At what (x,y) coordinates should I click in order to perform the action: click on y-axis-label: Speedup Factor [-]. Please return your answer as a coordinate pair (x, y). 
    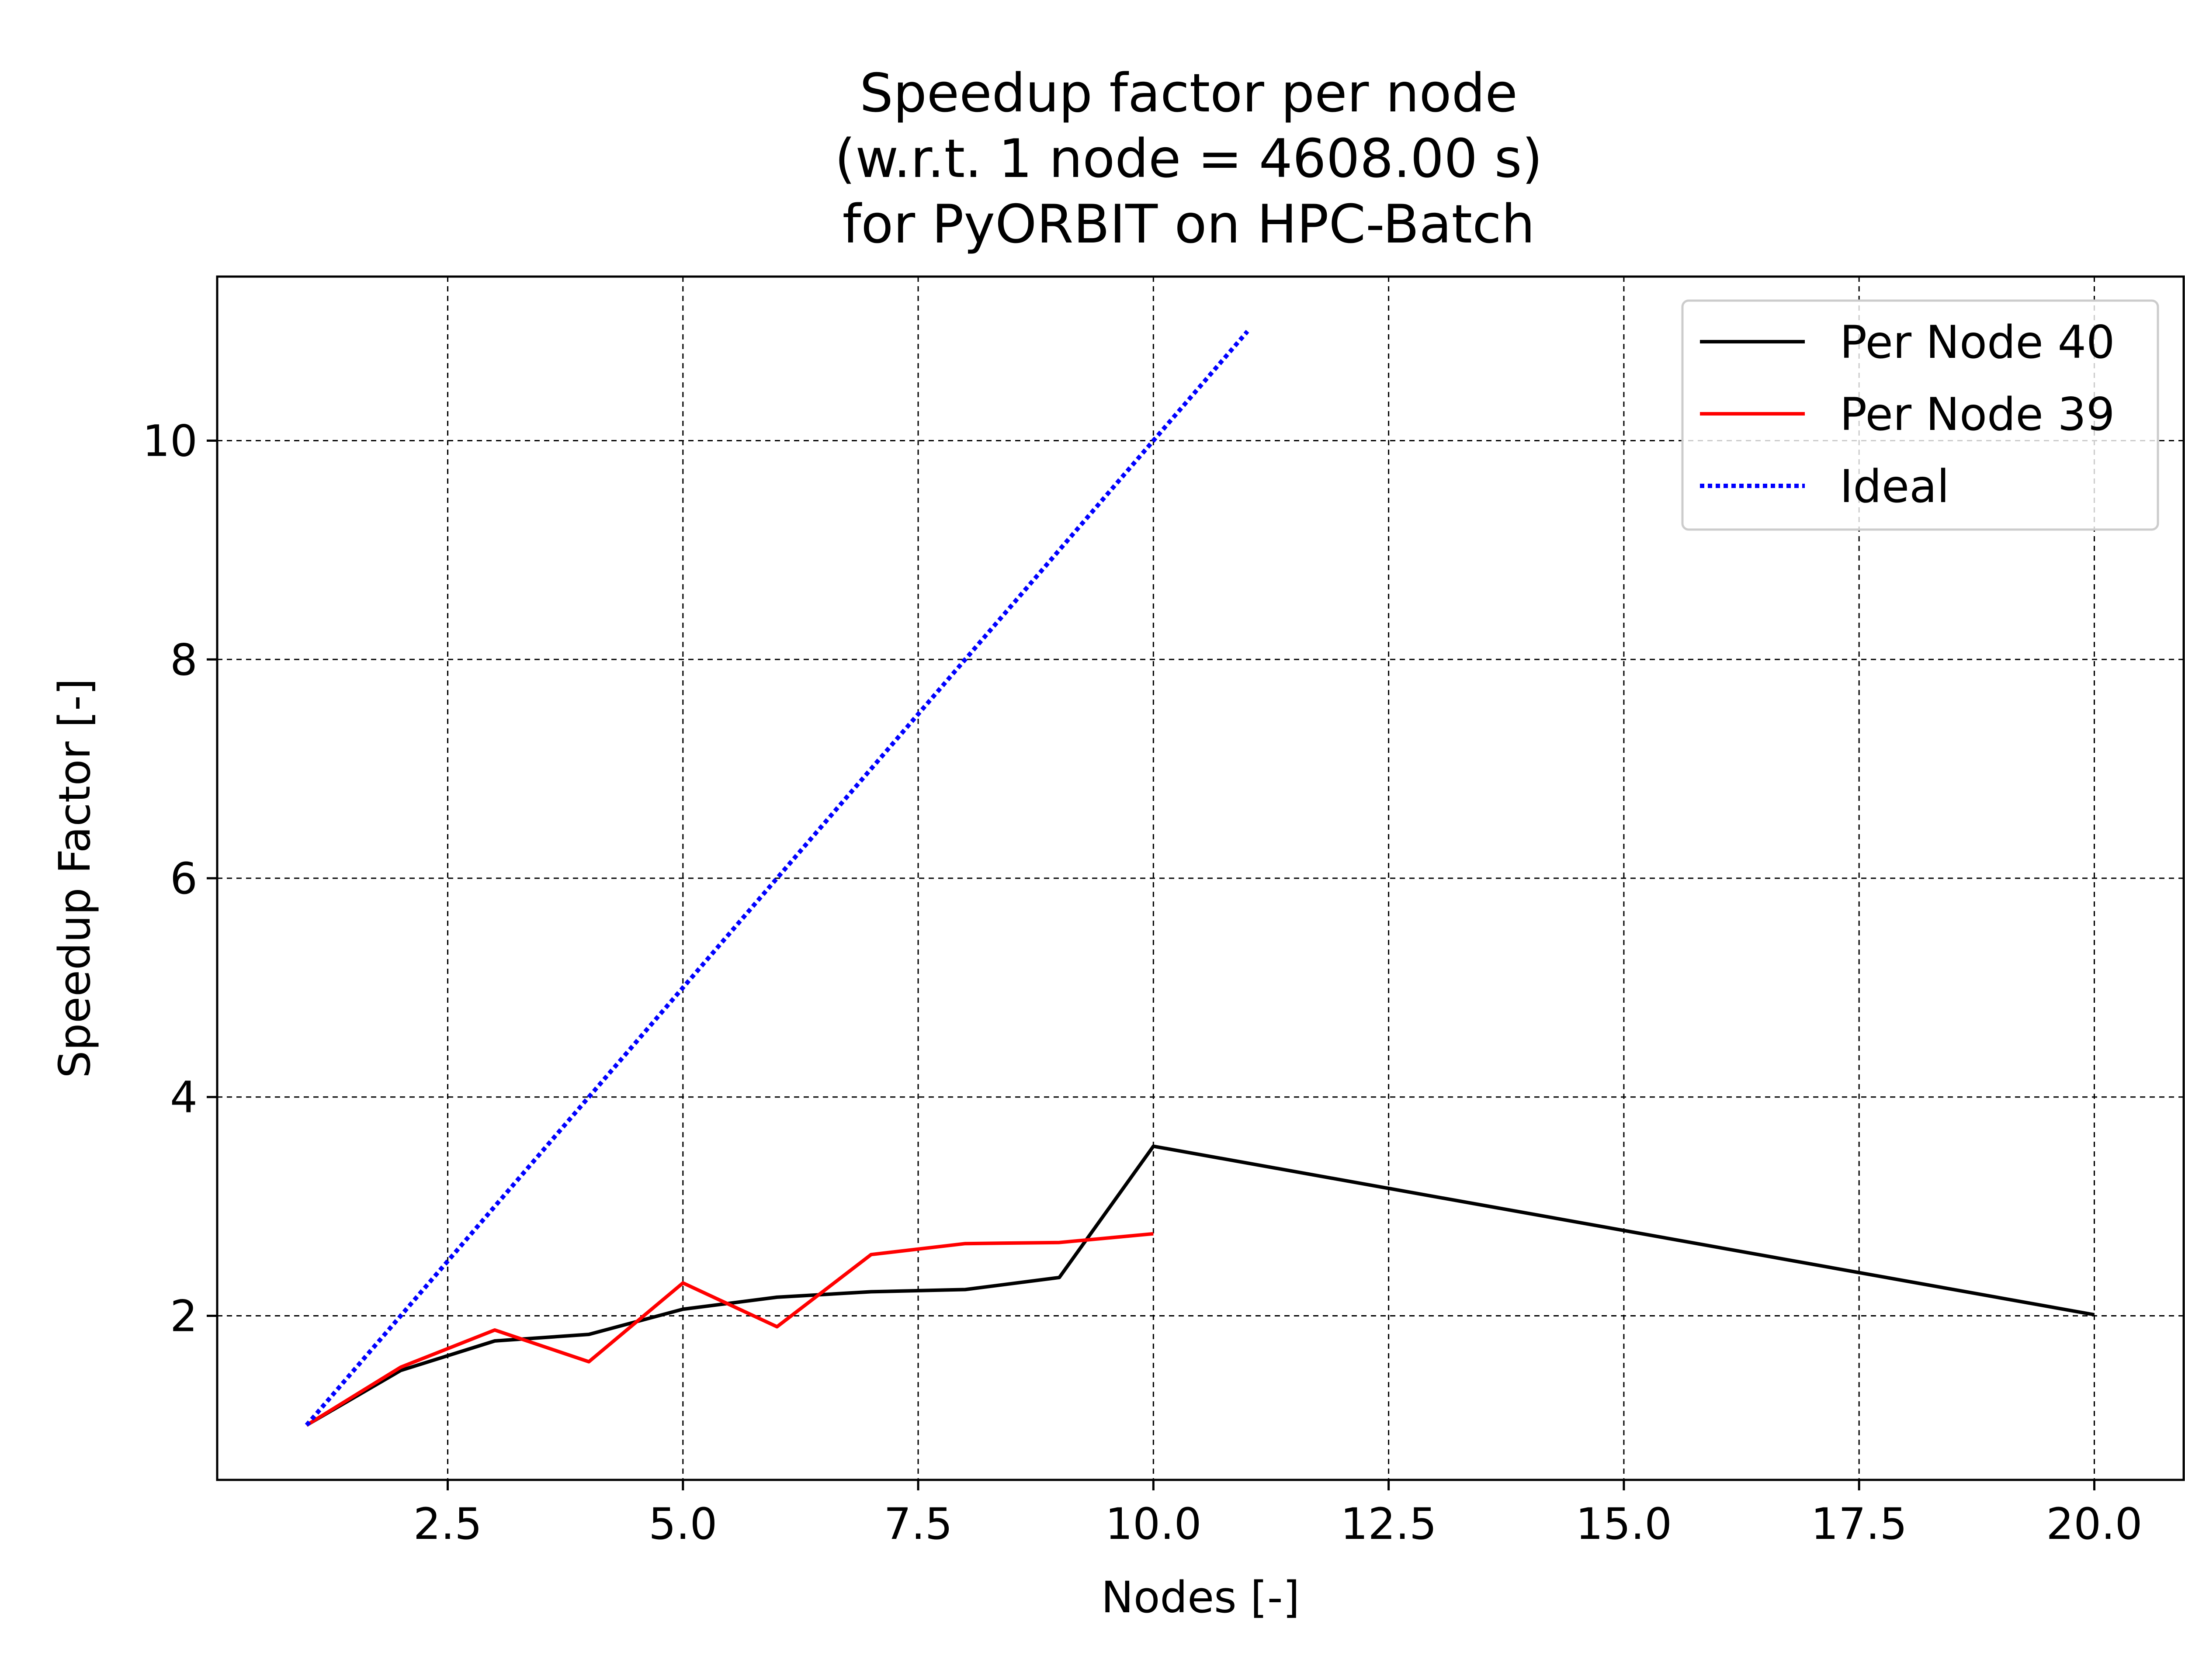
    Looking at the image, I should click on (75, 879).